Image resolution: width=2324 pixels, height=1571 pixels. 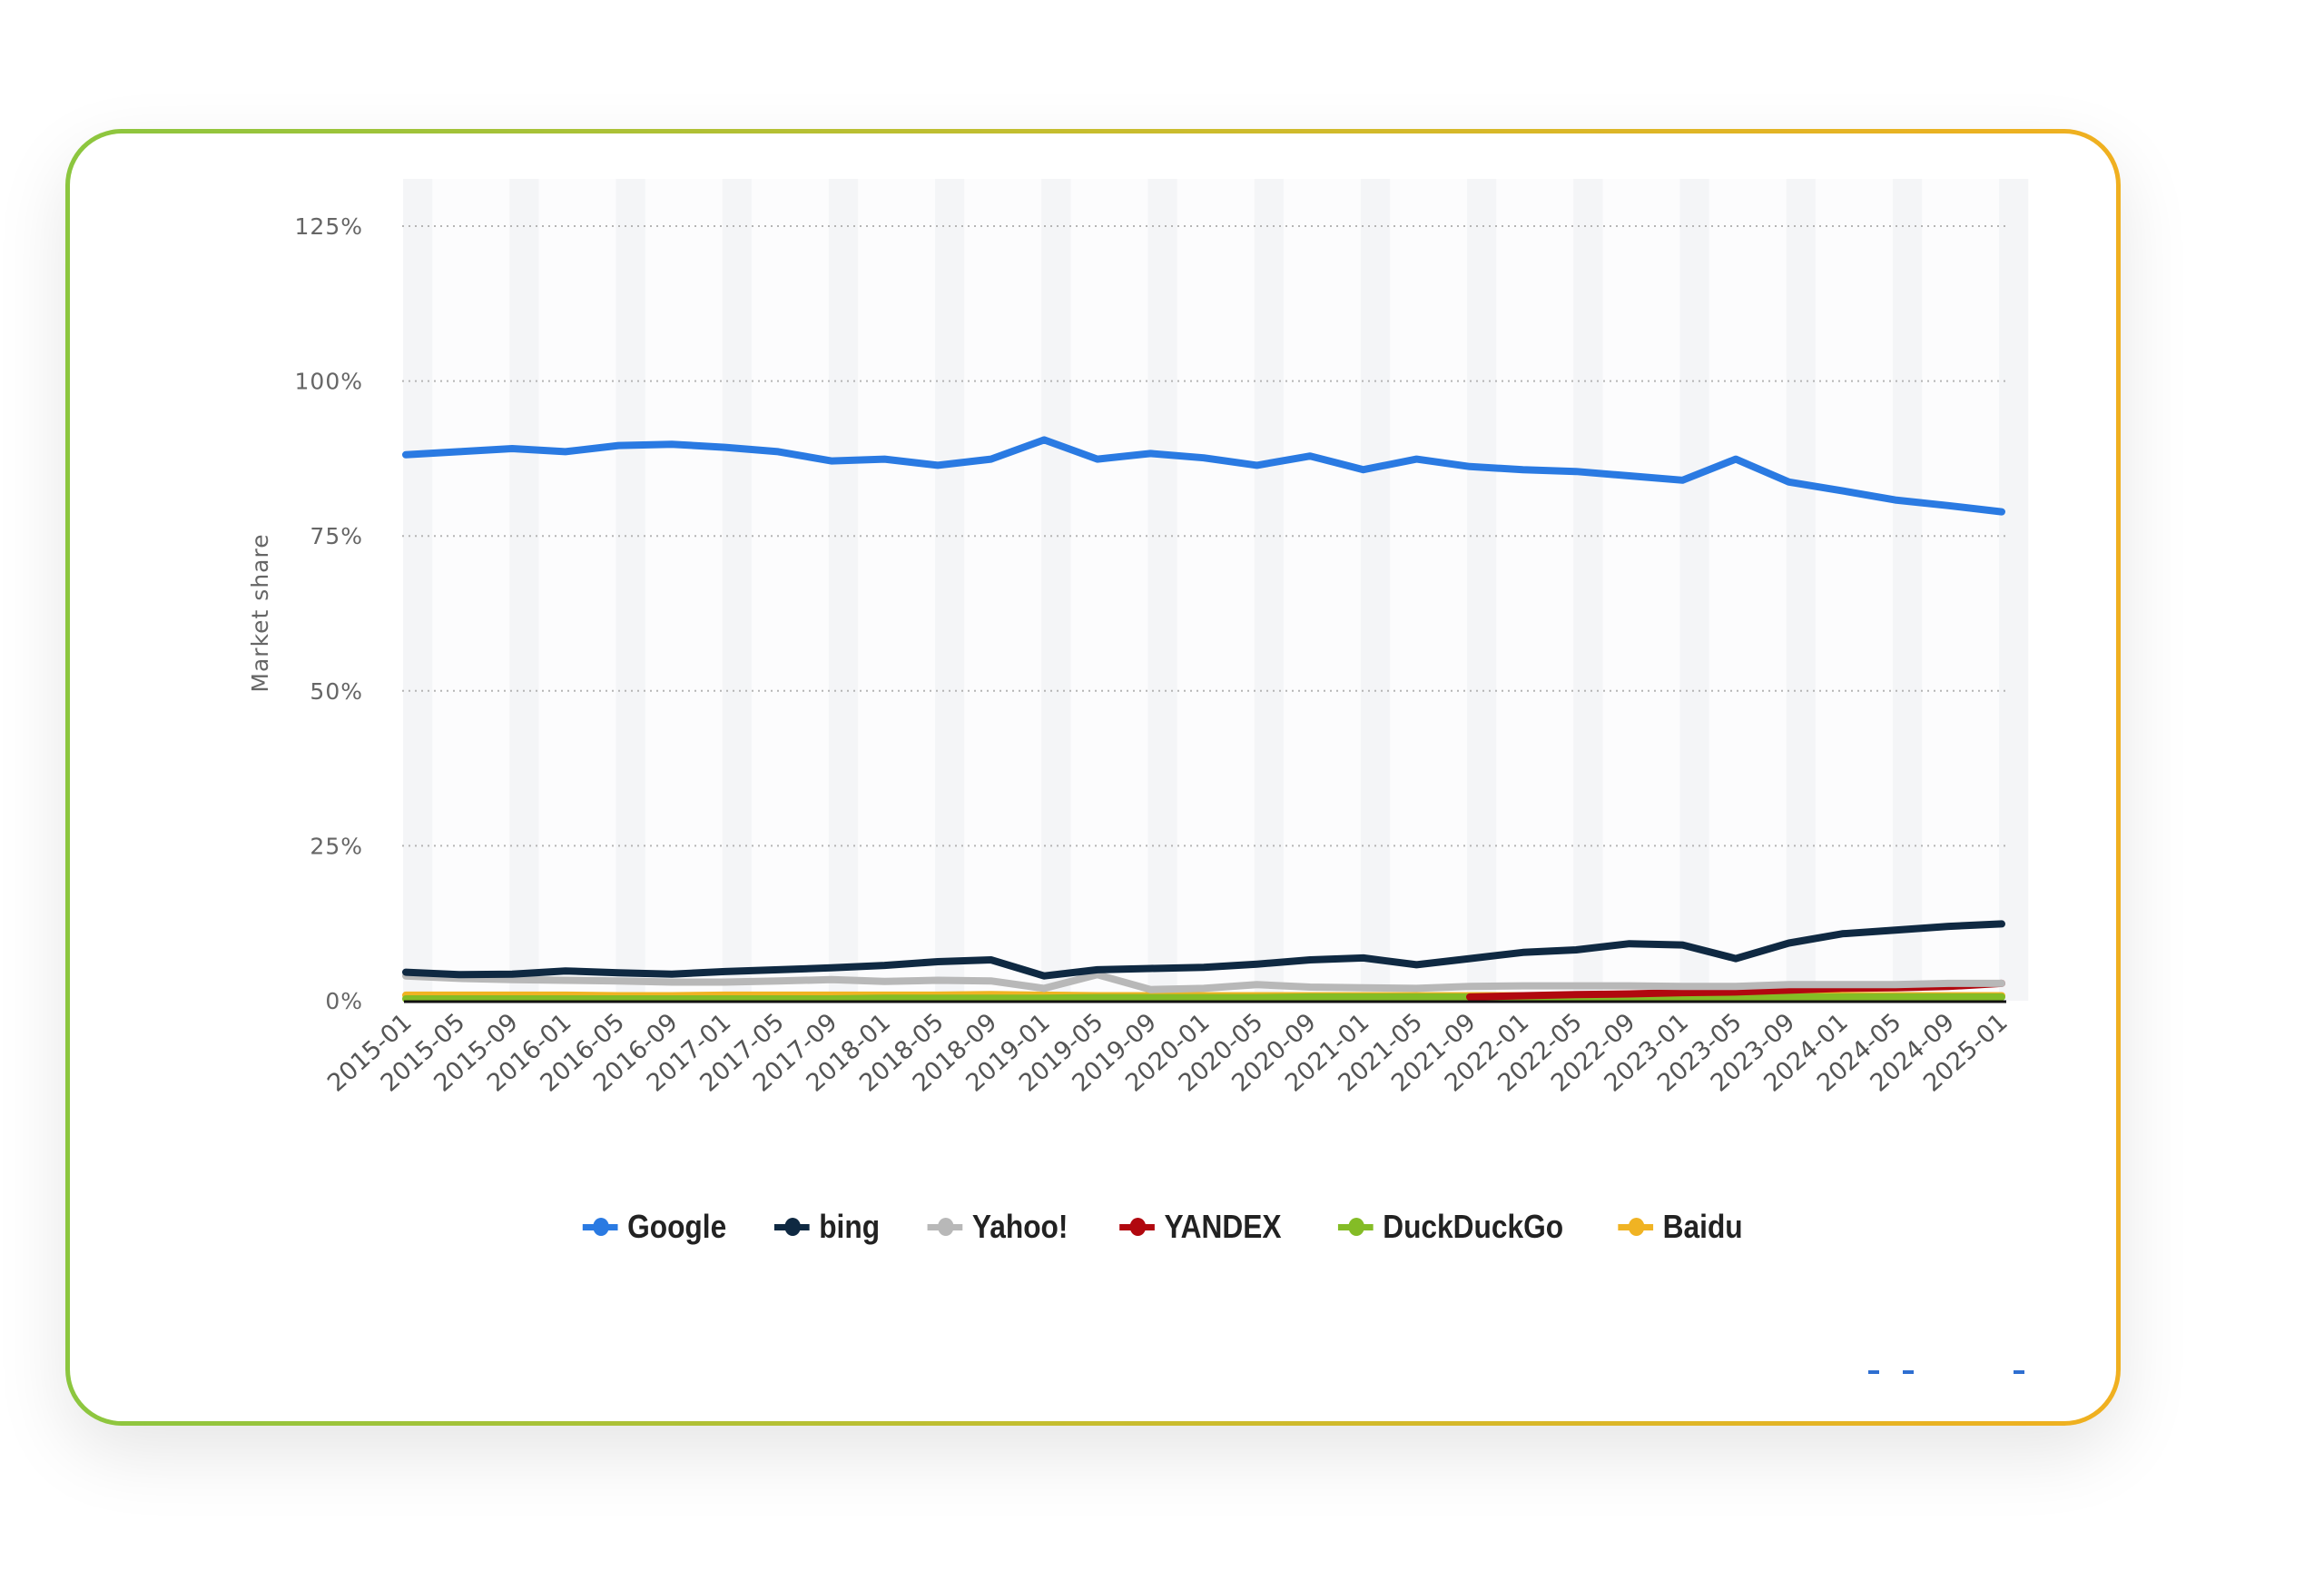 I want to click on legend-item-baidu: Baidu, so click(x=1681, y=1227).